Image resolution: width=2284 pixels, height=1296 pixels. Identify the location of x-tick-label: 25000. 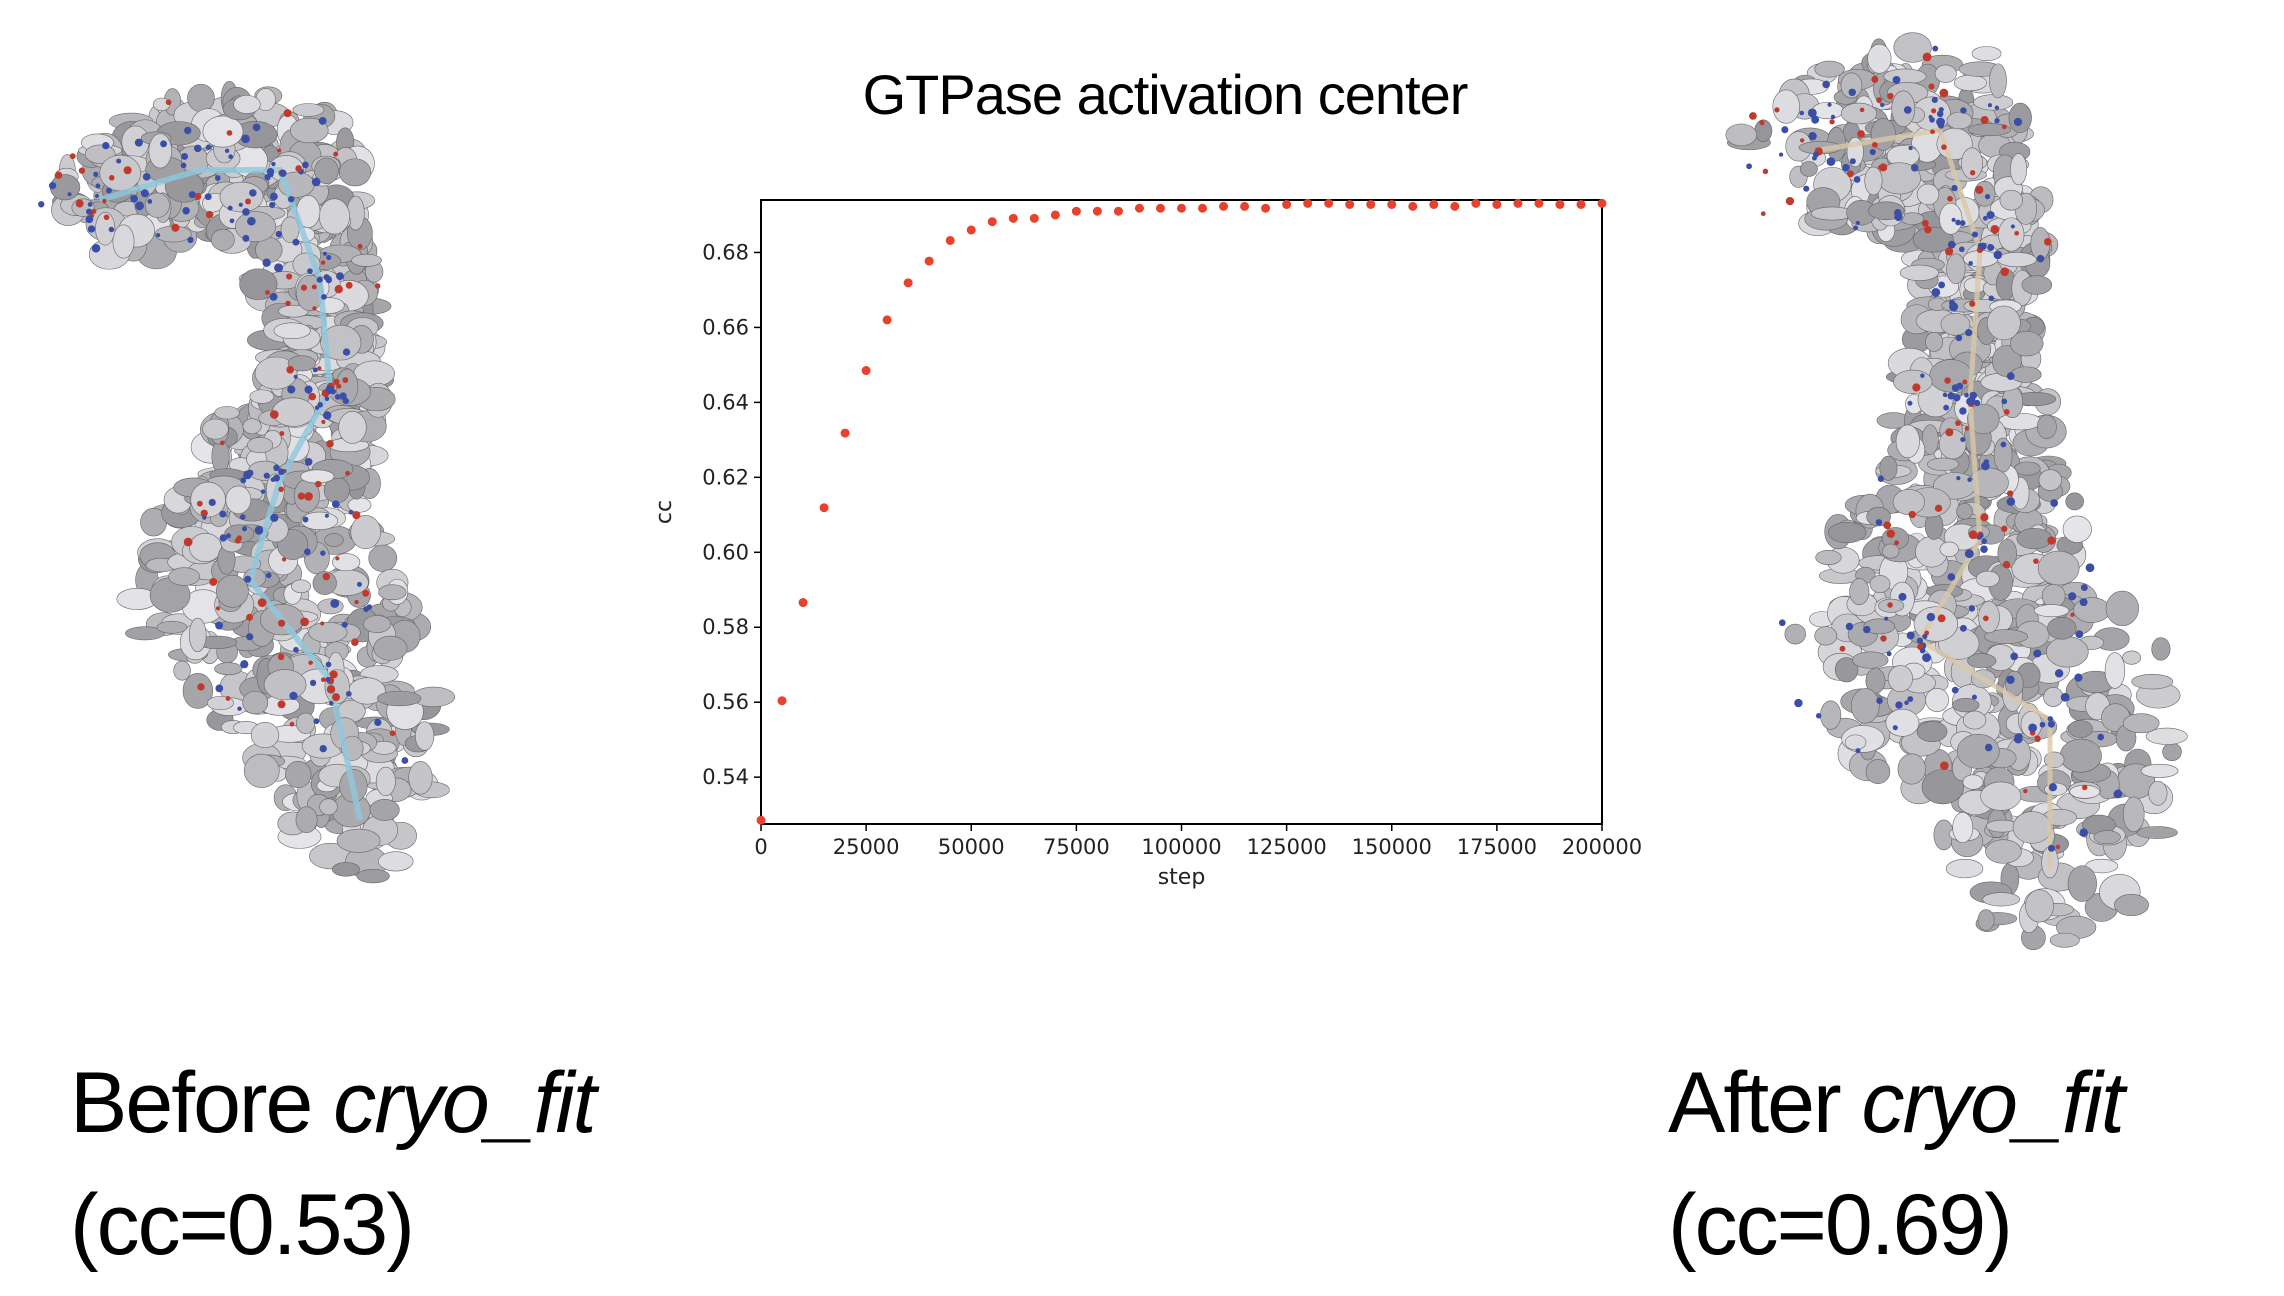
(866, 847).